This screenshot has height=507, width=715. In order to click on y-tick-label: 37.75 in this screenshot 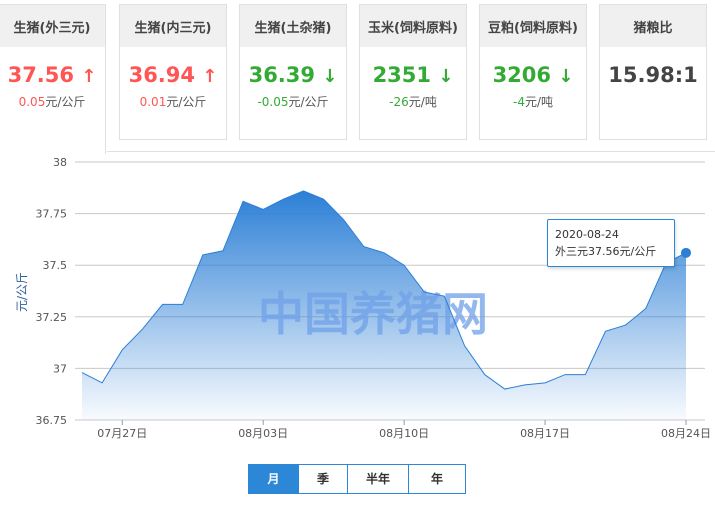, I will do `click(52, 214)`.